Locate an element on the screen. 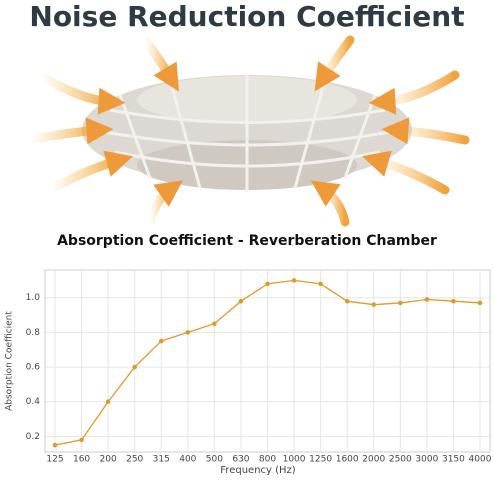  x-tick-label: 3150 is located at coordinates (453, 460).